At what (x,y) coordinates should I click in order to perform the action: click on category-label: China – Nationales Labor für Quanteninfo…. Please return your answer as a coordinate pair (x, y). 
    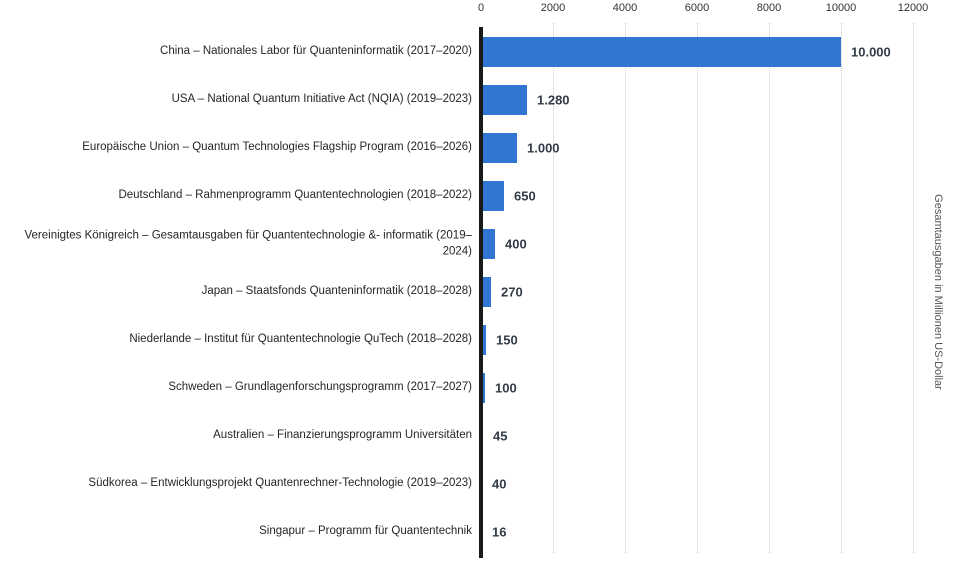
    Looking at the image, I should click on (316, 51).